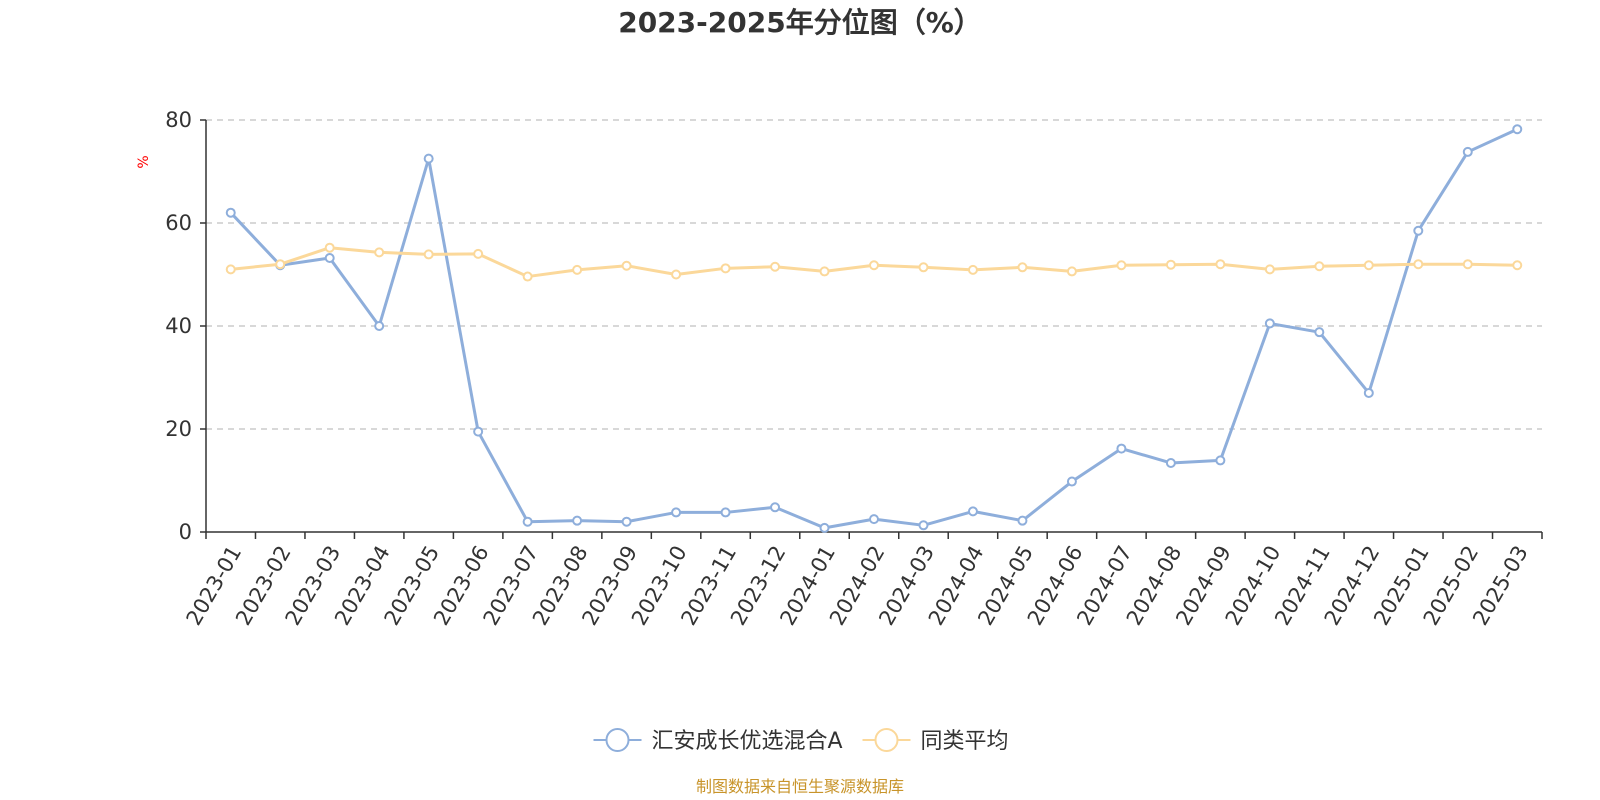 The width and height of the screenshot is (1600, 800). I want to click on legend: 汇安成长优选混合A 同类平均, so click(801, 741).